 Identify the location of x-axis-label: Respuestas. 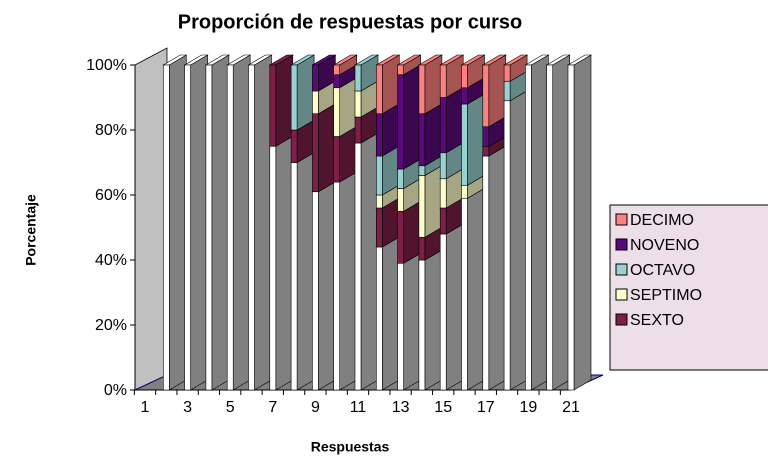
(350, 447).